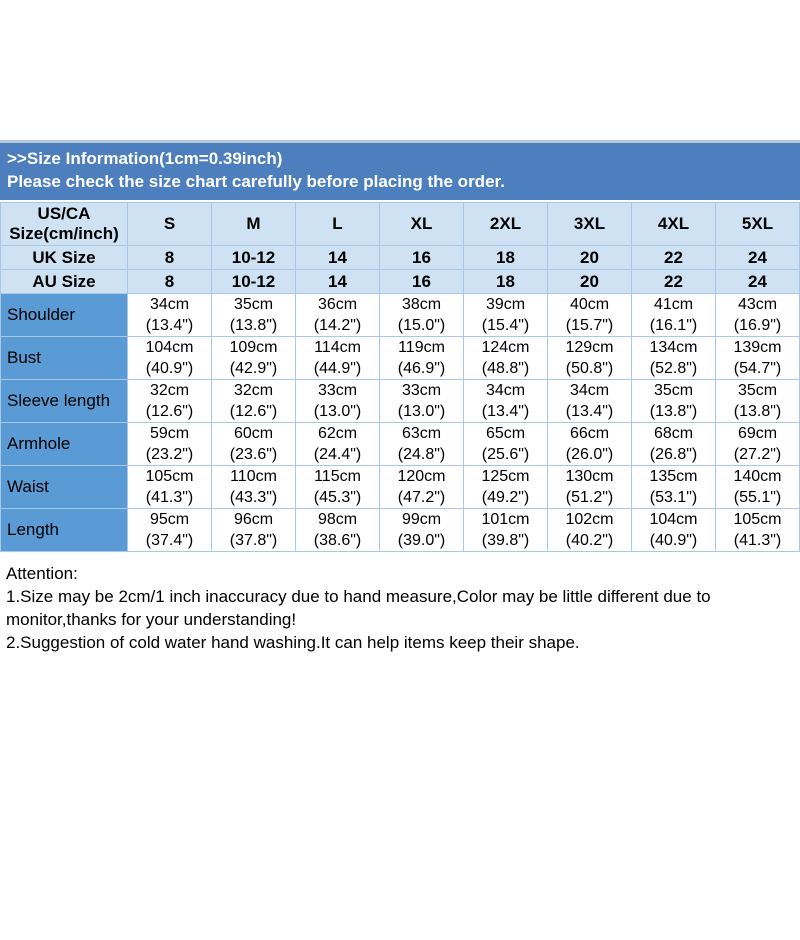 The image size is (800, 940). Describe the element at coordinates (421, 257) in the screenshot. I see `uk-value: 16` at that location.